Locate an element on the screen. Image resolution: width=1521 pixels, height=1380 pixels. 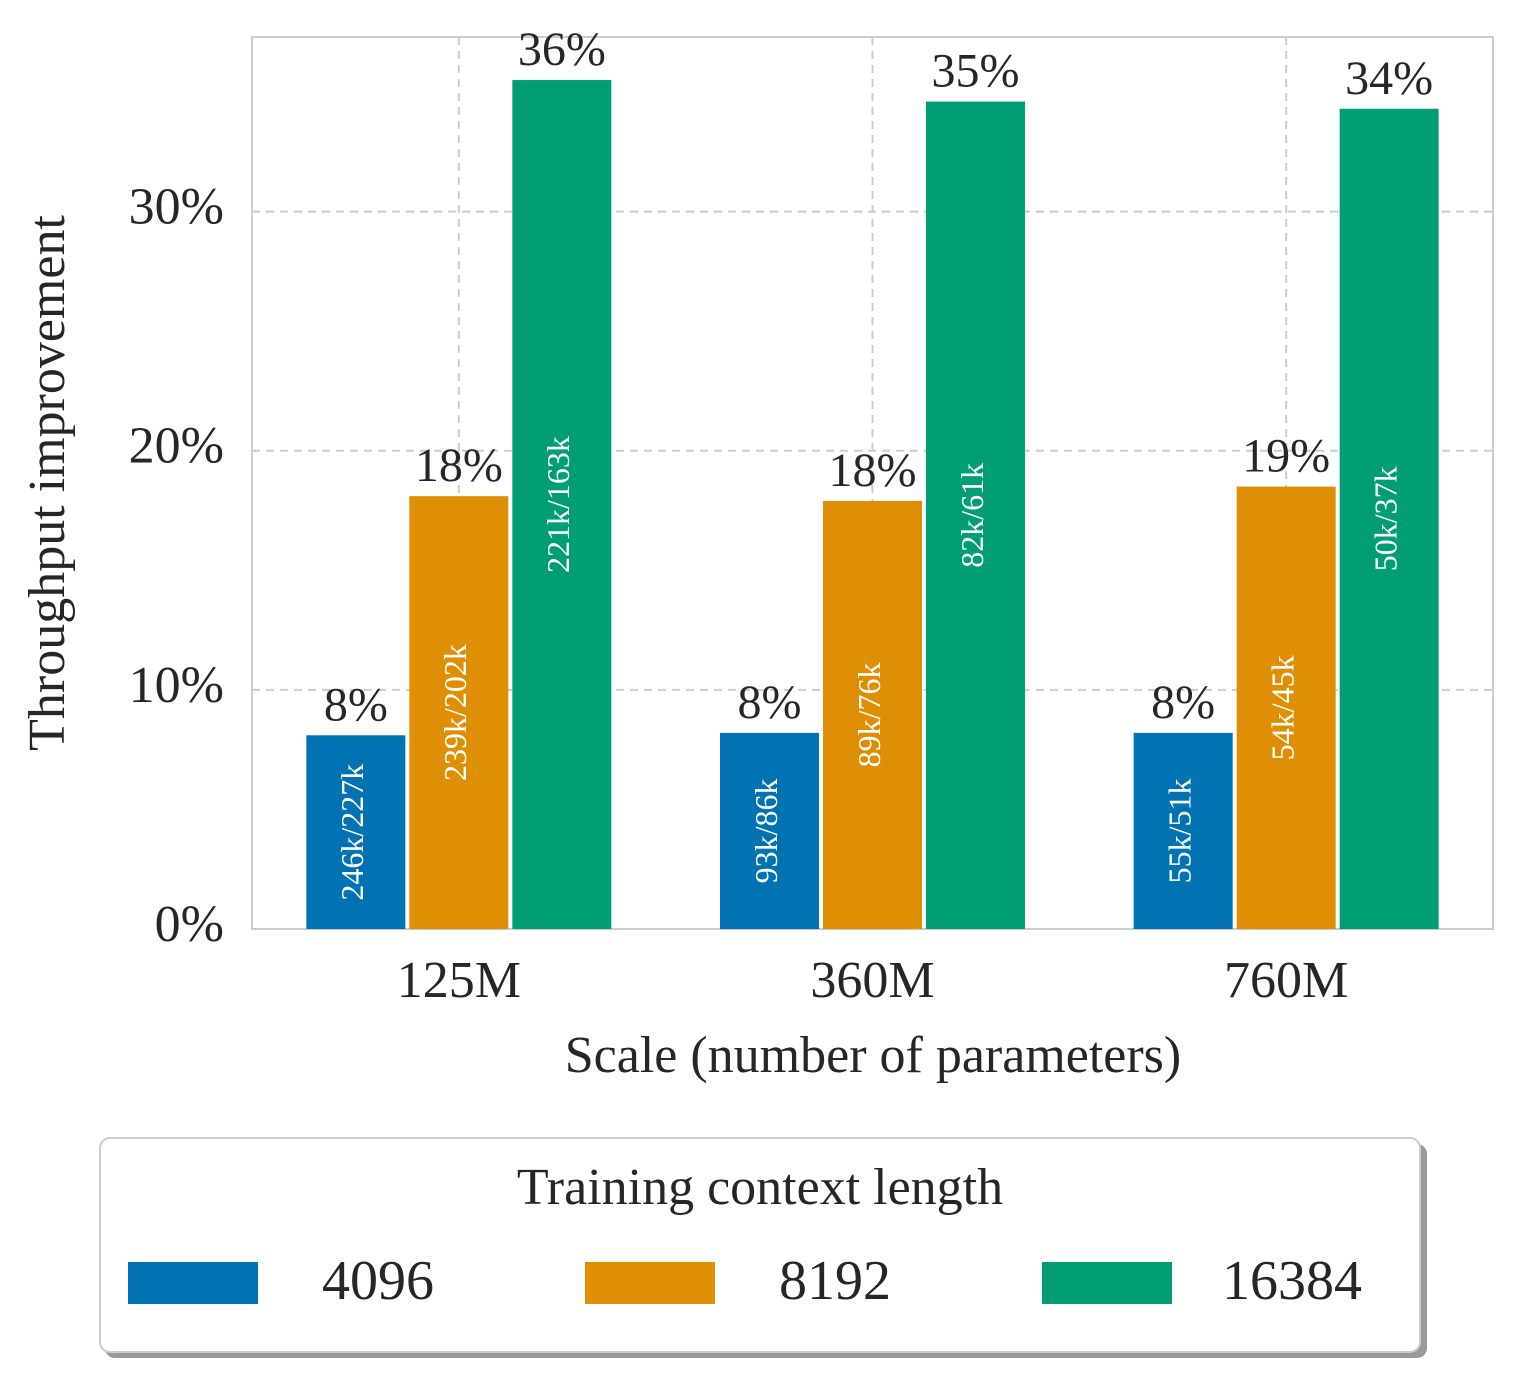
legend-label: 8192 is located at coordinates (835, 1281).